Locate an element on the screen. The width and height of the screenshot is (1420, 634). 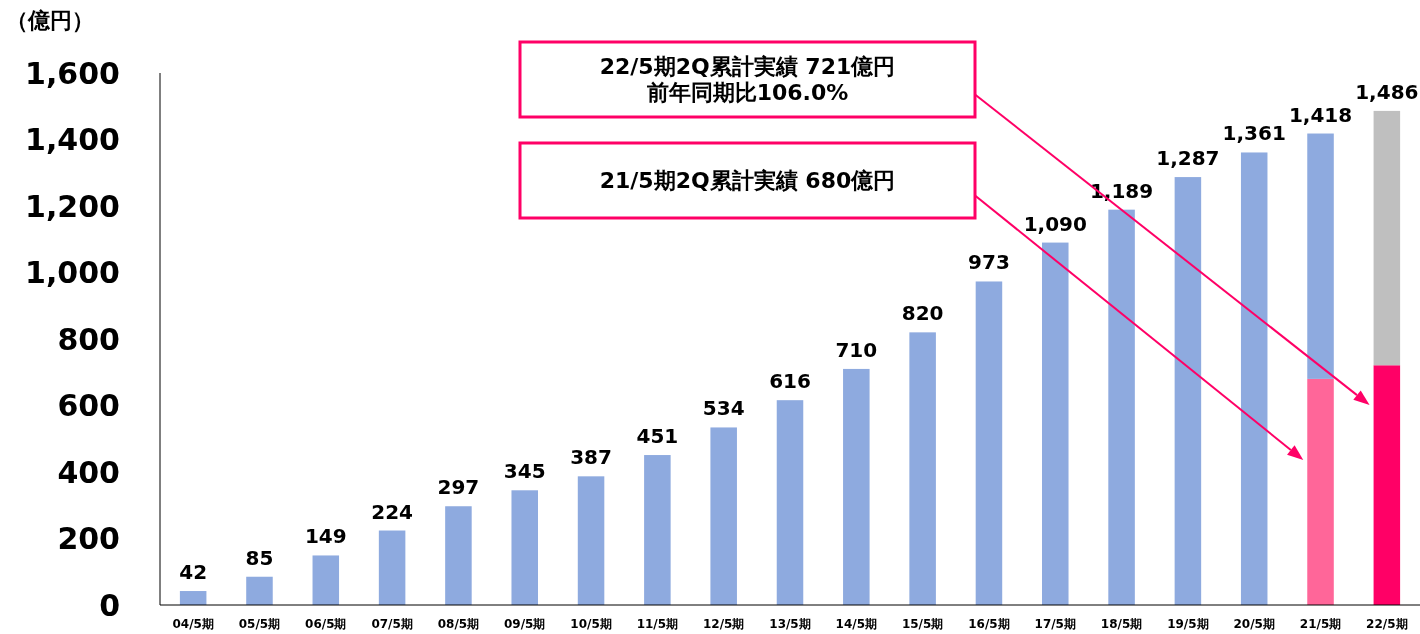
total-label: 710 is located at coordinates (856, 349).